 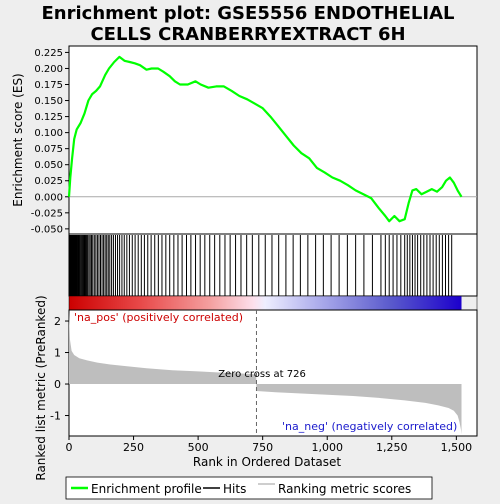 I want to click on es-y-tick-label: -0.050, so click(x=47, y=229).